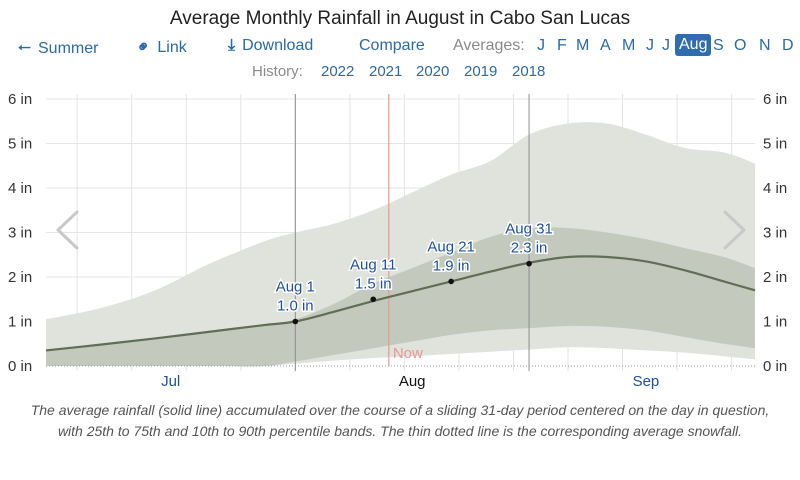 The width and height of the screenshot is (800, 480). I want to click on history-label: History:, so click(277, 71).